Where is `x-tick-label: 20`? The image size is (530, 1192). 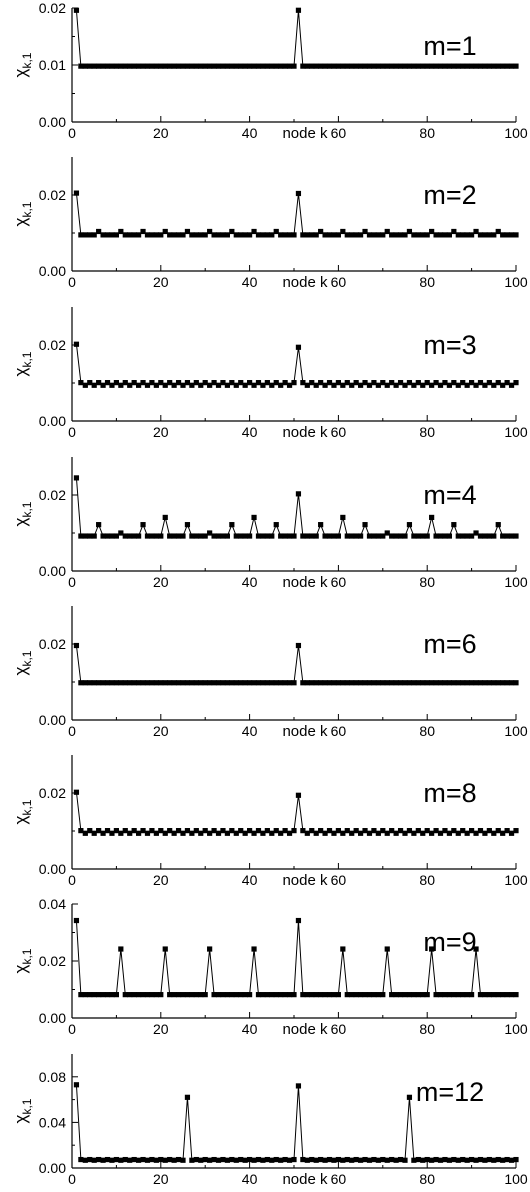
x-tick-label: 20 is located at coordinates (161, 133).